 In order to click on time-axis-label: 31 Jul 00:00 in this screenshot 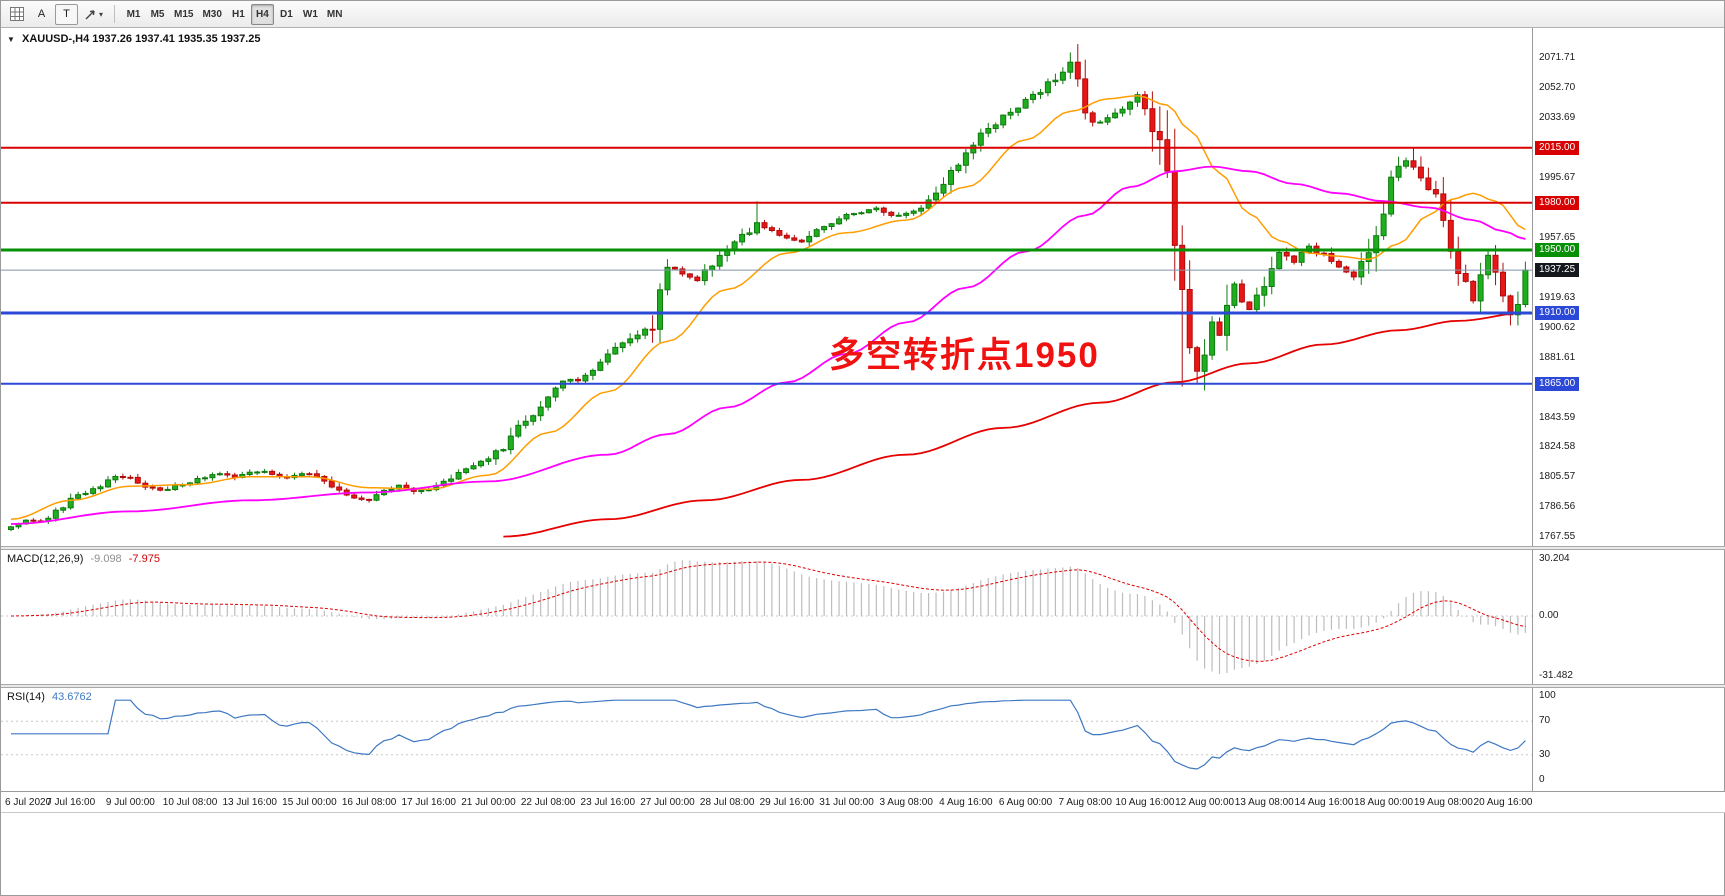, I will do `click(846, 802)`.